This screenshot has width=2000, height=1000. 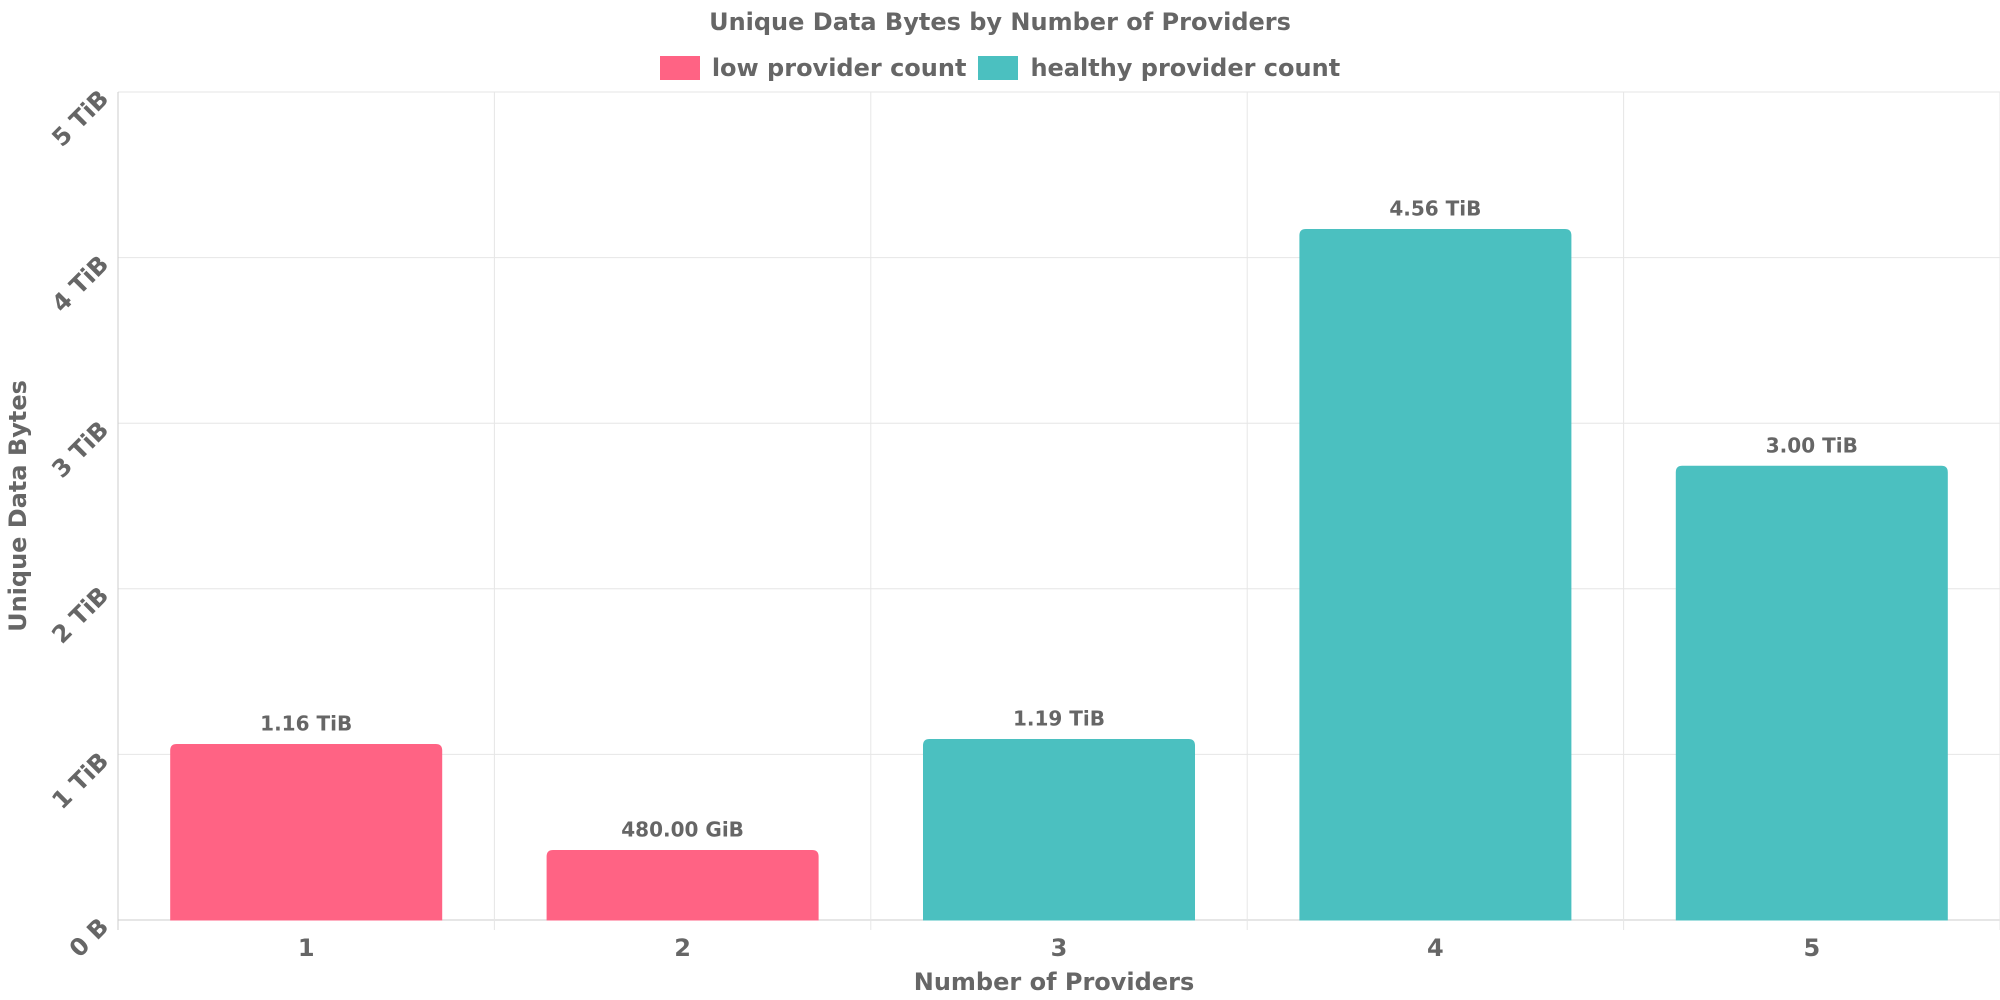 I want to click on x-tick-label: 3, so click(x=1059, y=948).